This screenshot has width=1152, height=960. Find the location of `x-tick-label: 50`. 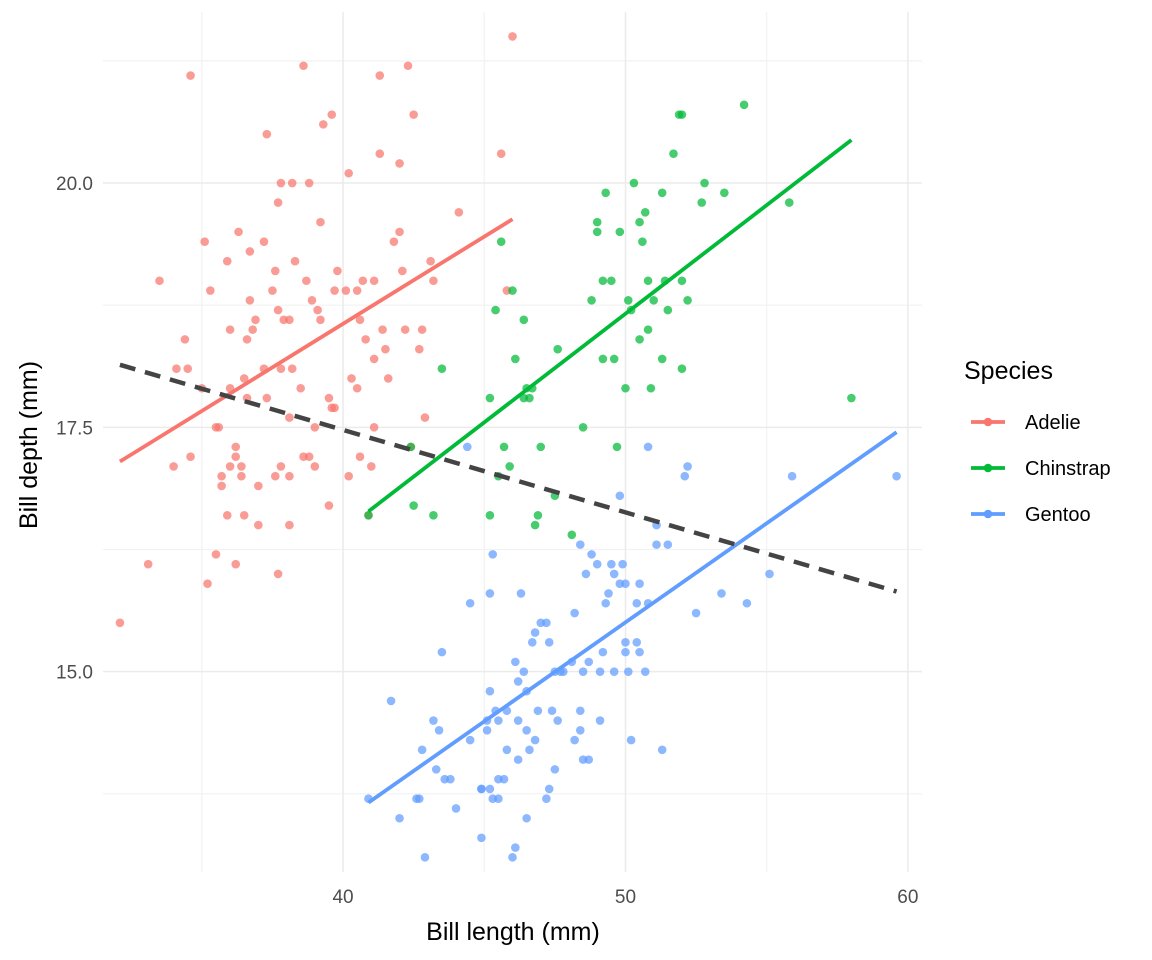

x-tick-label: 50 is located at coordinates (625, 897).